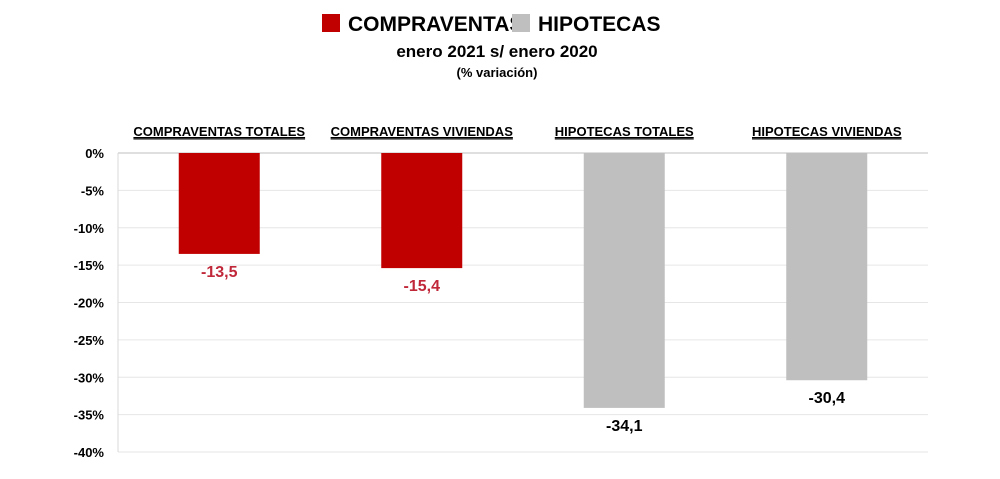 This screenshot has height=479, width=1000. What do you see at coordinates (219, 272) in the screenshot?
I see `data-label: -13,5` at bounding box center [219, 272].